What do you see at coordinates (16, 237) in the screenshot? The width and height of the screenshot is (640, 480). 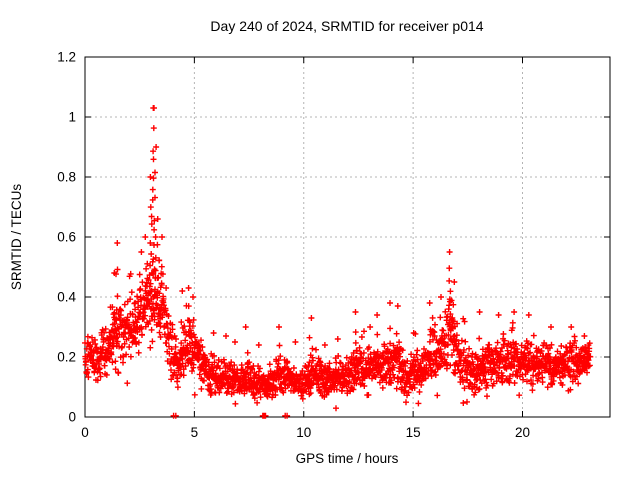 I see `y-axis-label: SRMTID / TECUs` at bounding box center [16, 237].